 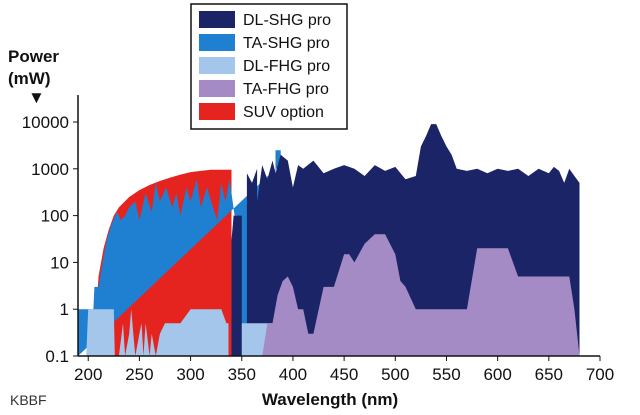 What do you see at coordinates (57, 356) in the screenshot?
I see `y-tick-label: 0.1` at bounding box center [57, 356].